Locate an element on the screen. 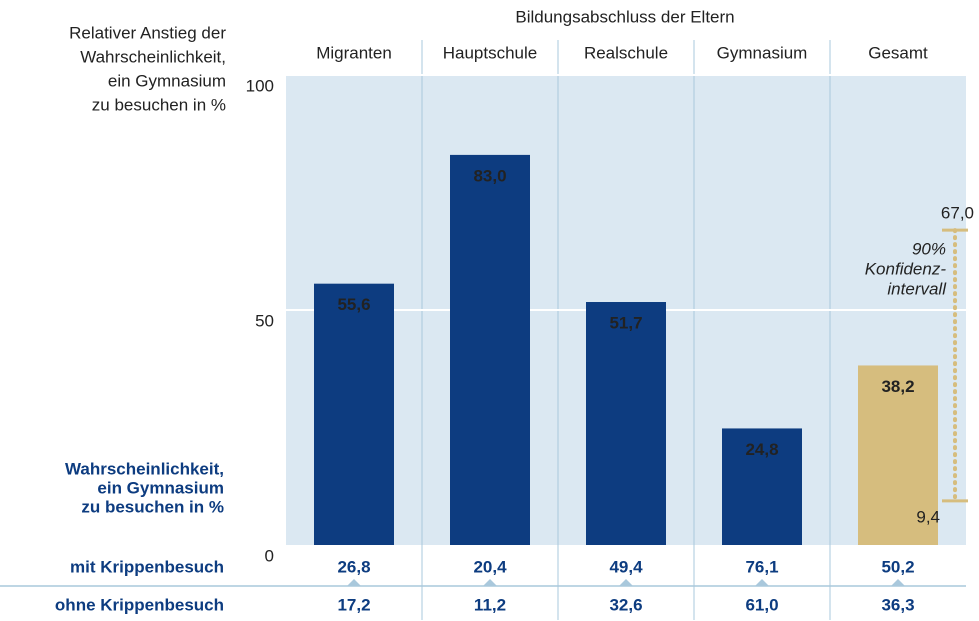 The width and height of the screenshot is (979, 621). y-axis-label: Relativer Anstieg der is located at coordinates (147, 32).